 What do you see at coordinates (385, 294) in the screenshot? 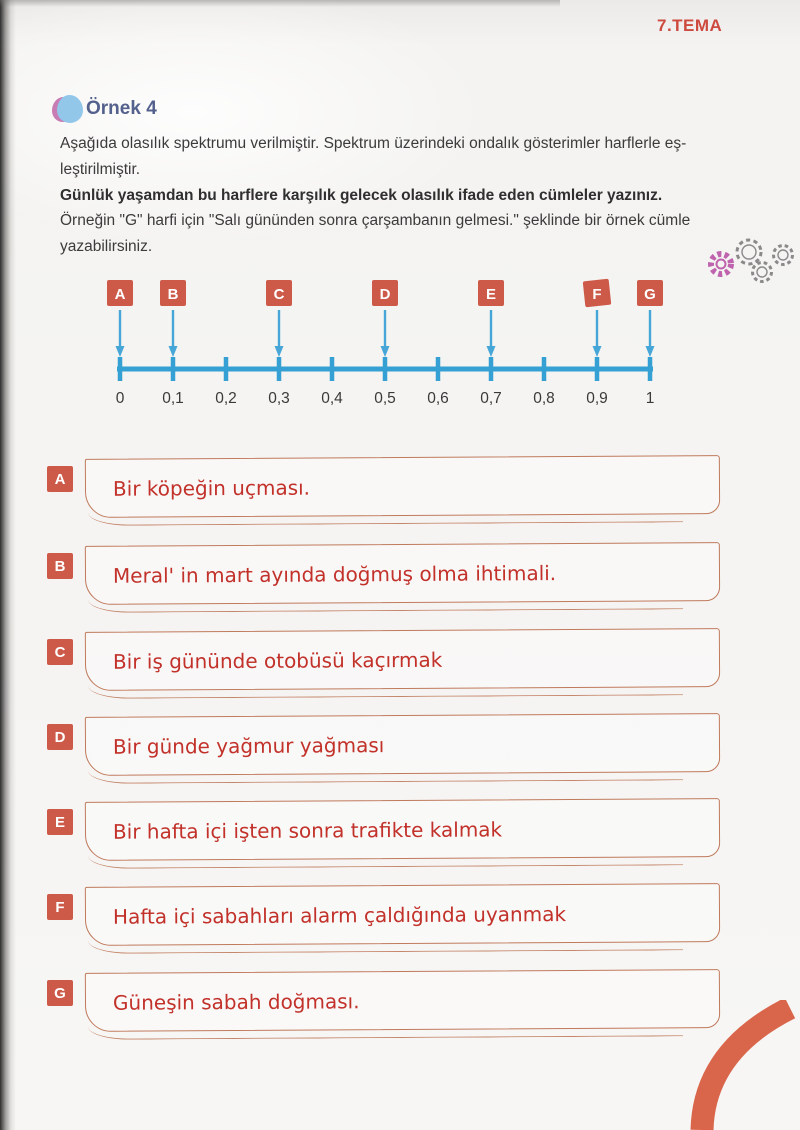
I see `svg-text: D` at bounding box center [385, 294].